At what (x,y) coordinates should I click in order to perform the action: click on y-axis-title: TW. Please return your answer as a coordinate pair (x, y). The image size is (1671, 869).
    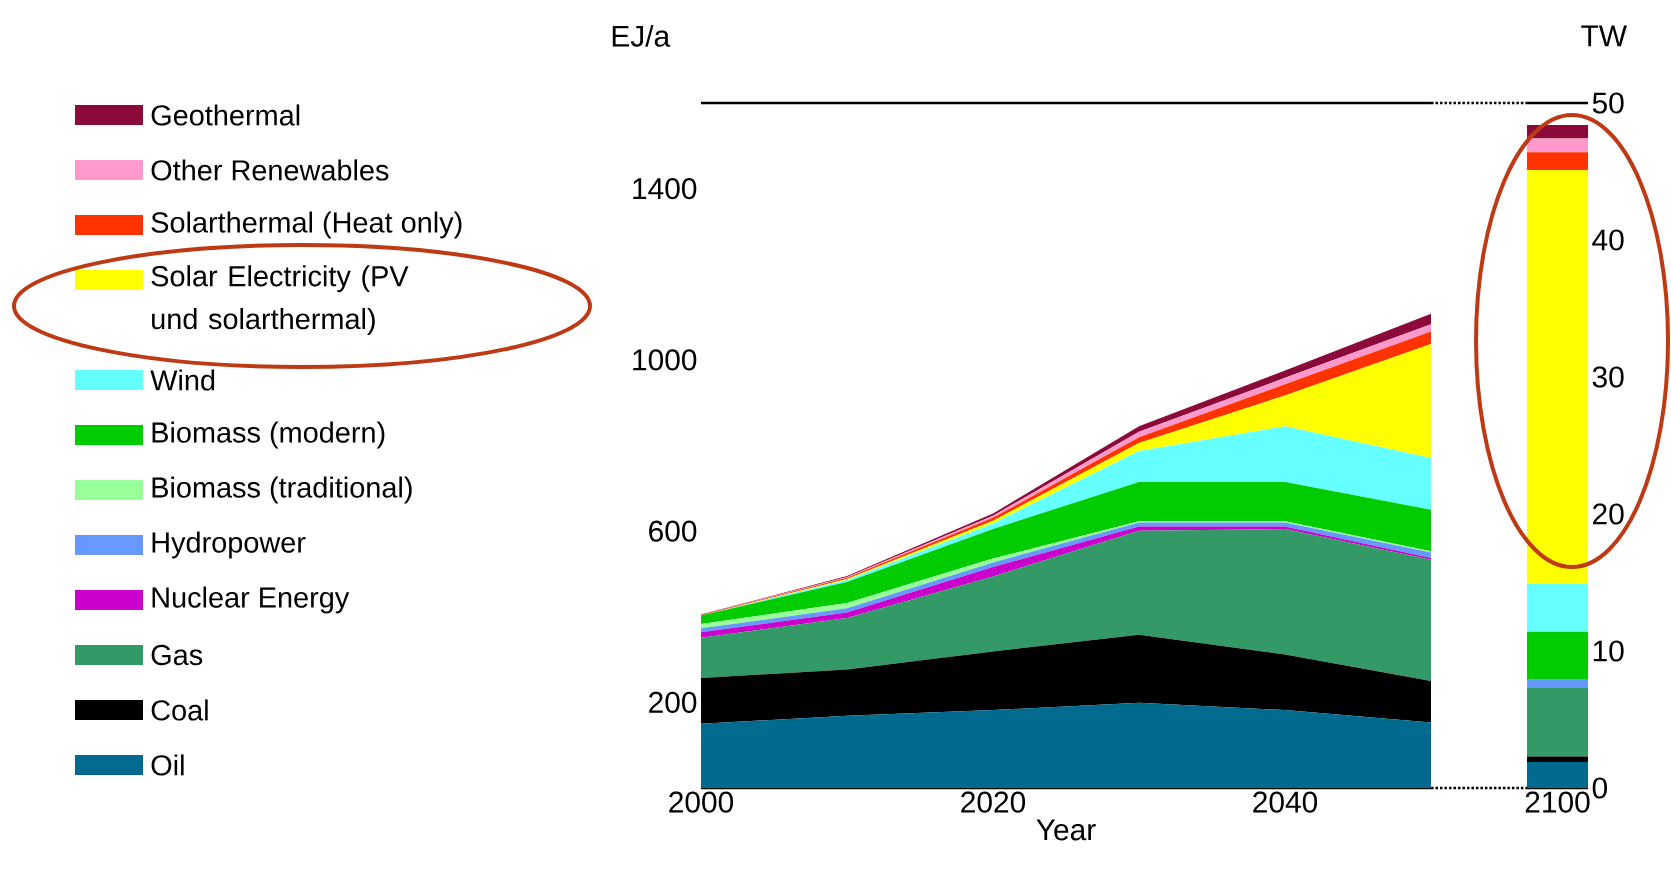
    Looking at the image, I should click on (1604, 36).